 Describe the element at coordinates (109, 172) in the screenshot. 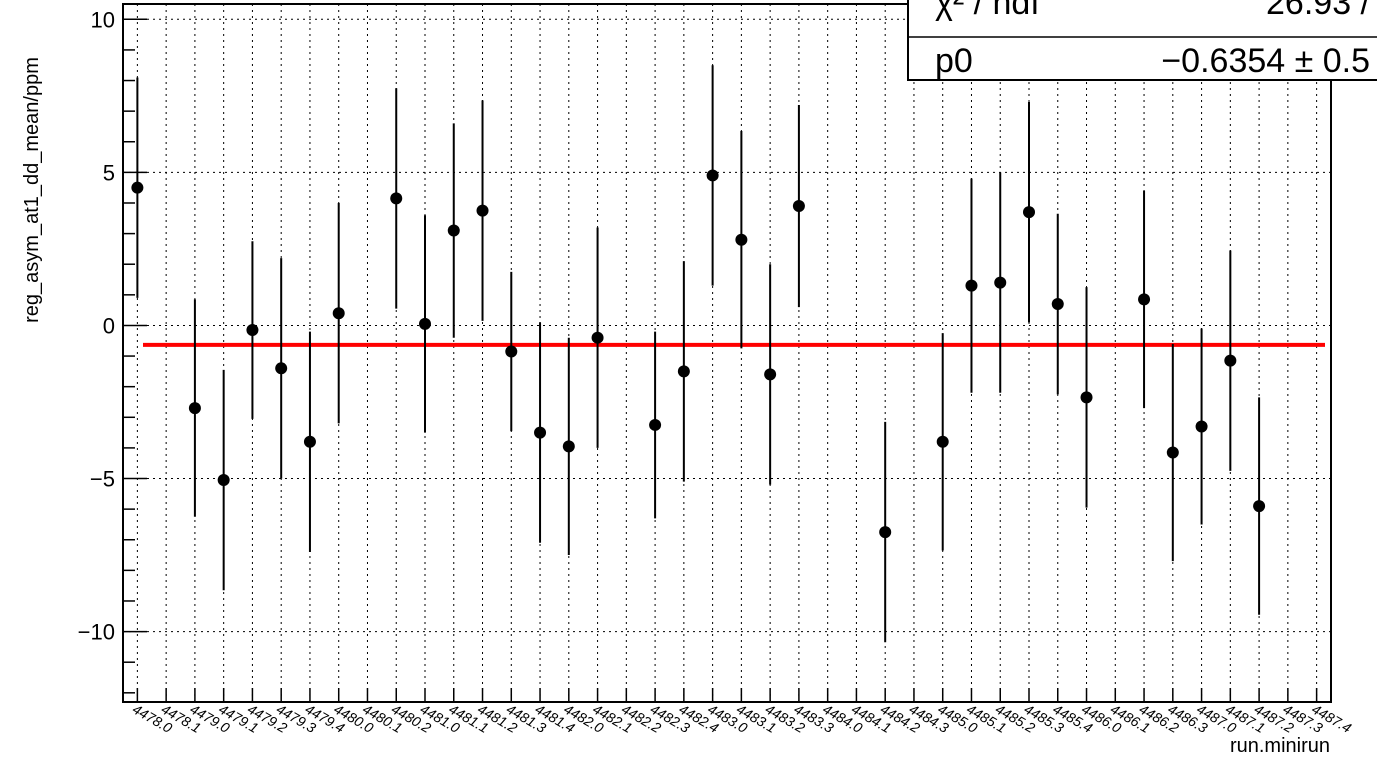

I see `y-tick-label: 5` at that location.